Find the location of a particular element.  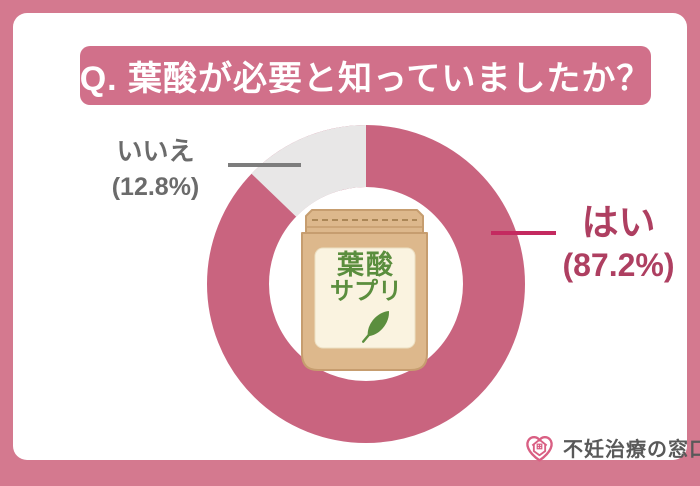

pouch-label is located at coordinates (365, 298).